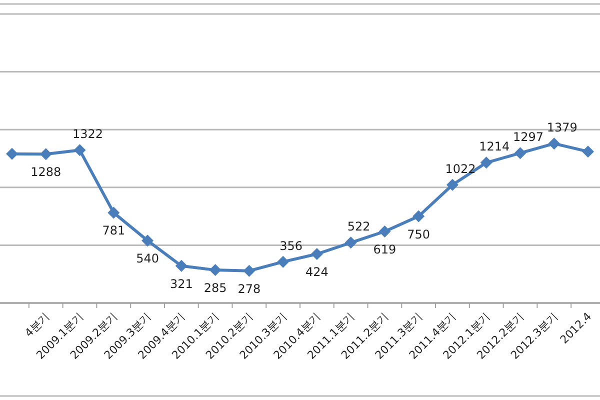  I want to click on data-label: 356, so click(291, 245).